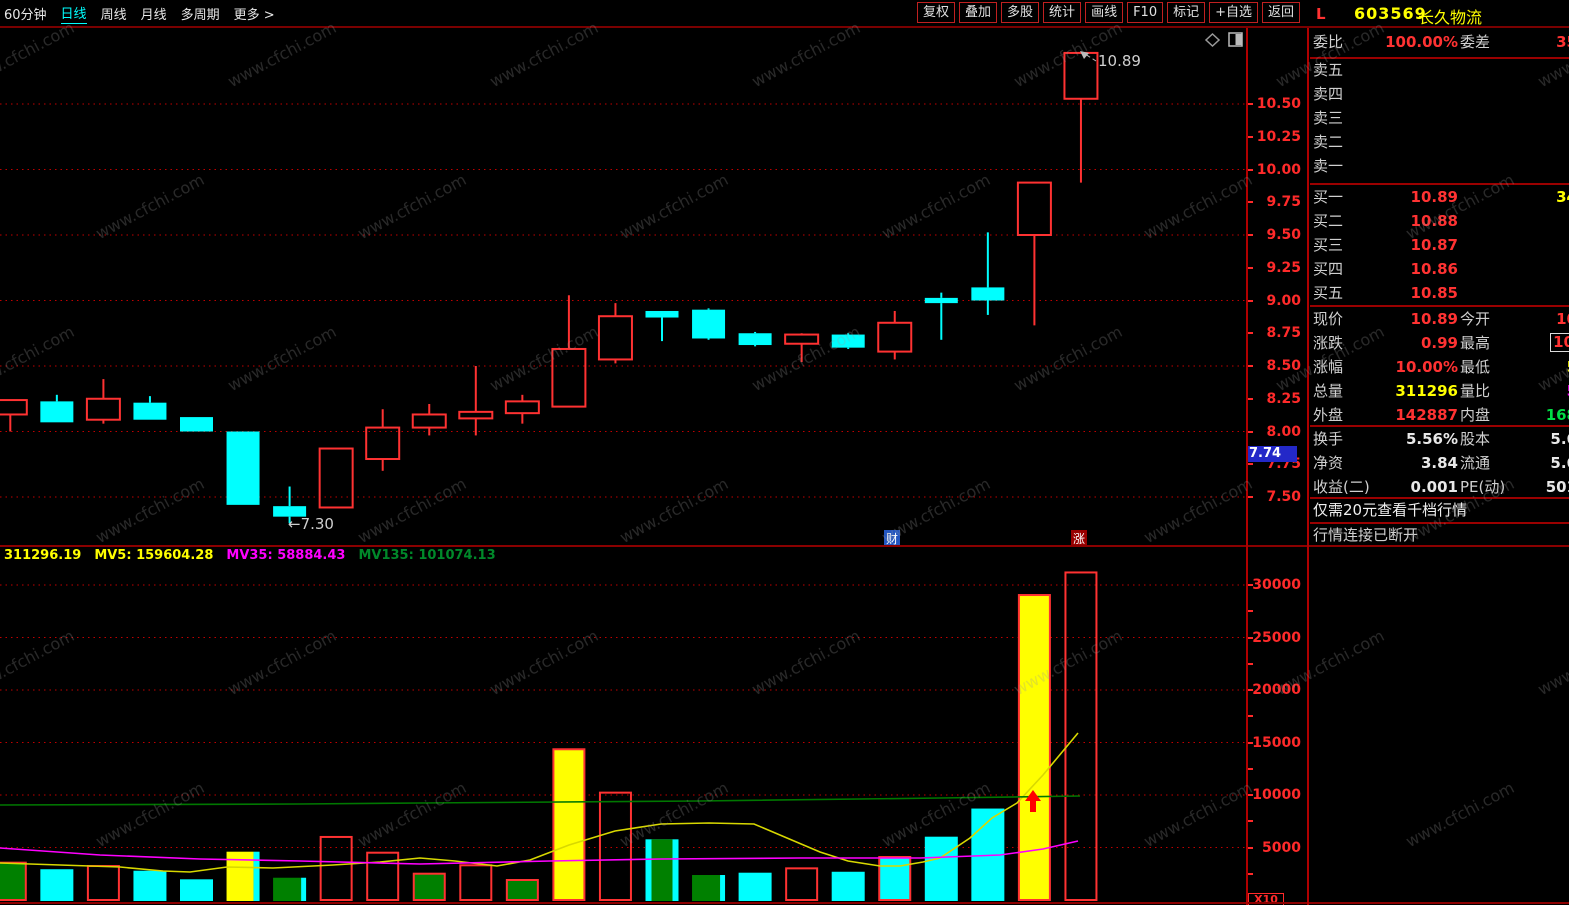  What do you see at coordinates (1439, 71) in the screenshot?
I see `sell-row-5: 卖五` at bounding box center [1439, 71].